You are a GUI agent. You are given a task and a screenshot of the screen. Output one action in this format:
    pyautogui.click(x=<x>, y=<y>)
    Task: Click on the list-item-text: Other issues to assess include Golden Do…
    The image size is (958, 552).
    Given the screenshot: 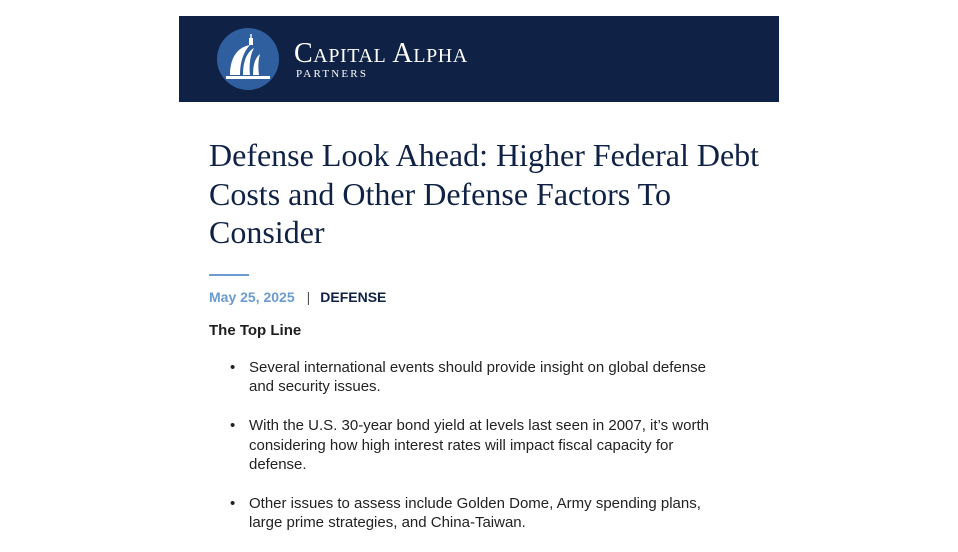 What is the action you would take?
    pyautogui.click(x=475, y=513)
    